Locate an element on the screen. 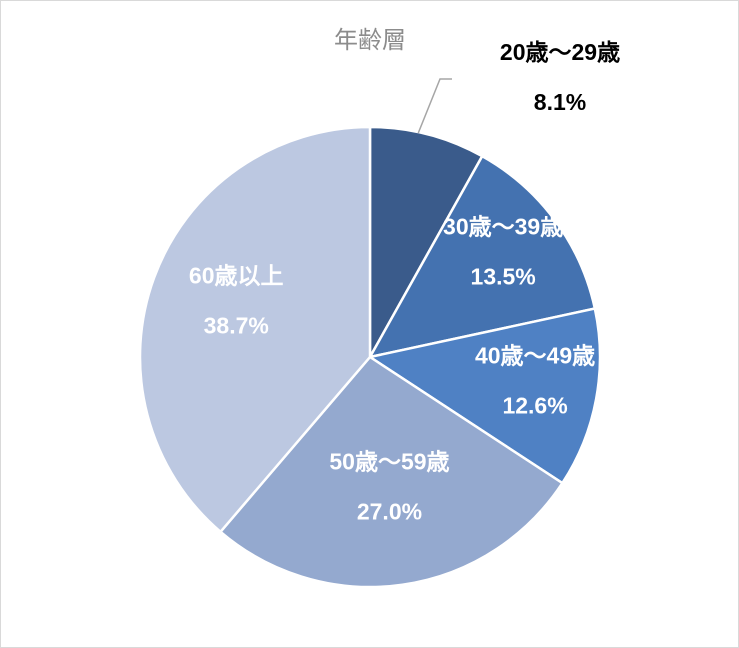  slice-category-label: 40歳～49歳 is located at coordinates (535, 356).